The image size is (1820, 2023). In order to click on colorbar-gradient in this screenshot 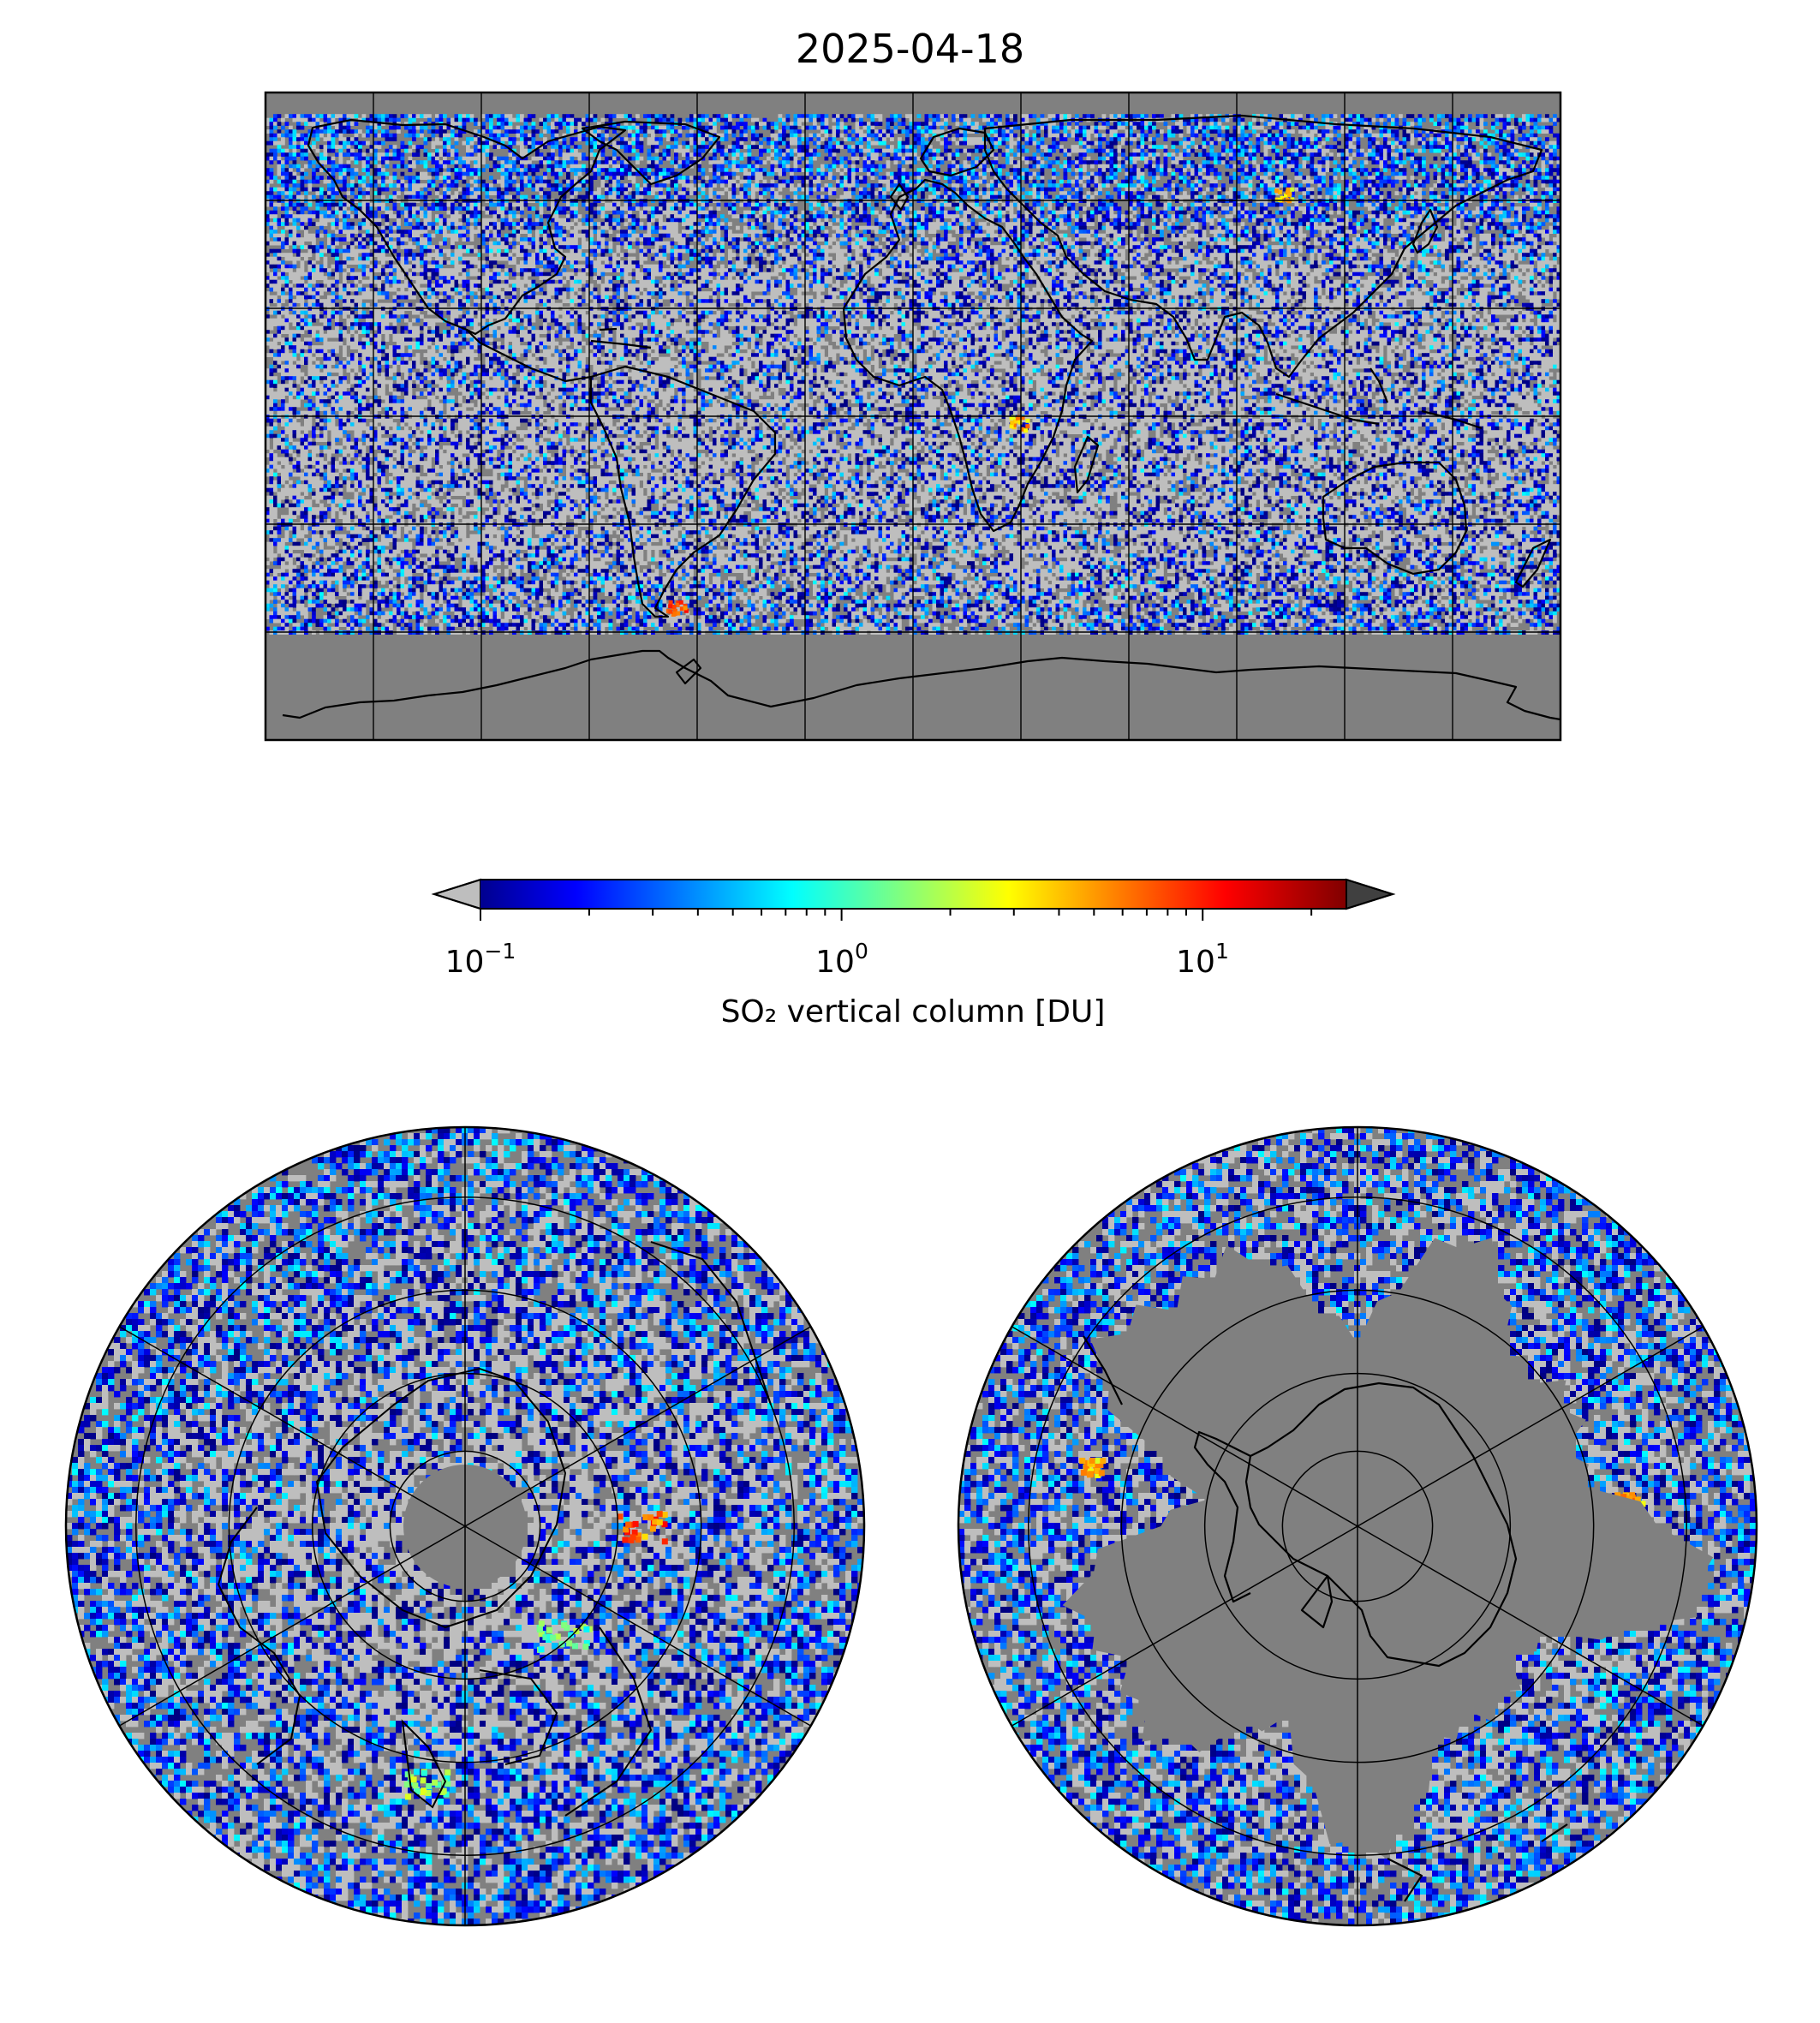, I will do `click(913, 895)`.